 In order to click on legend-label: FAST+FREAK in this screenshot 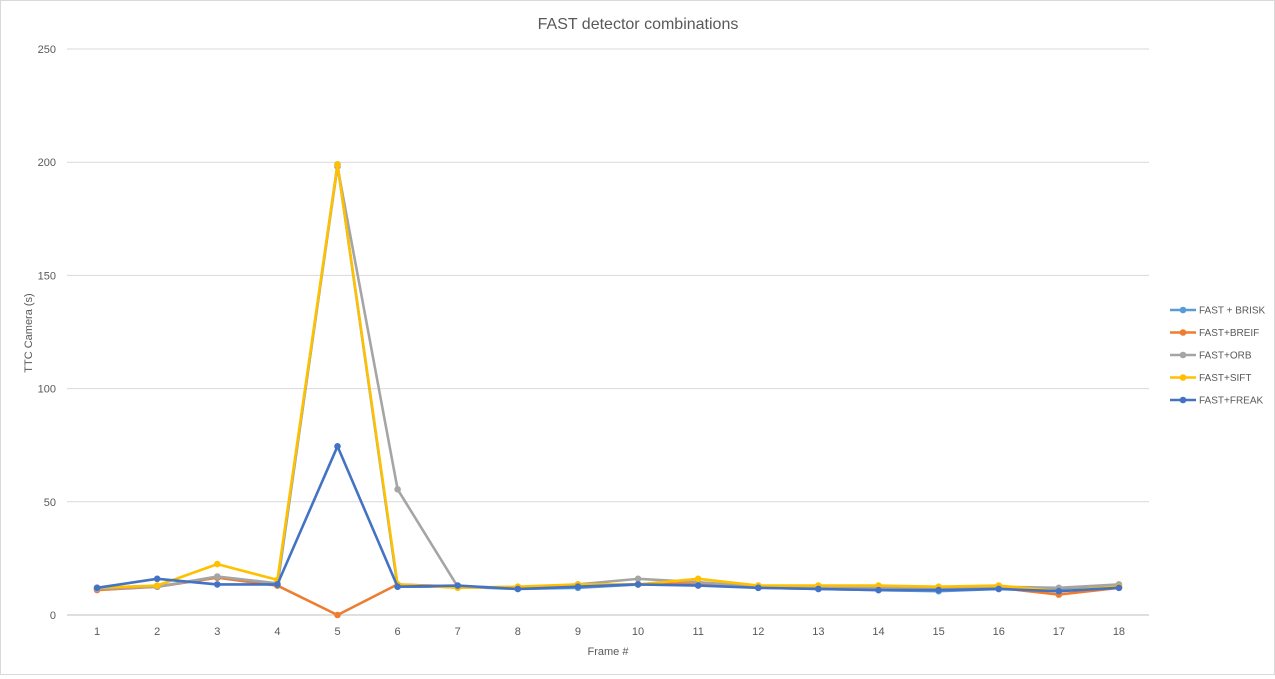, I will do `click(1231, 401)`.